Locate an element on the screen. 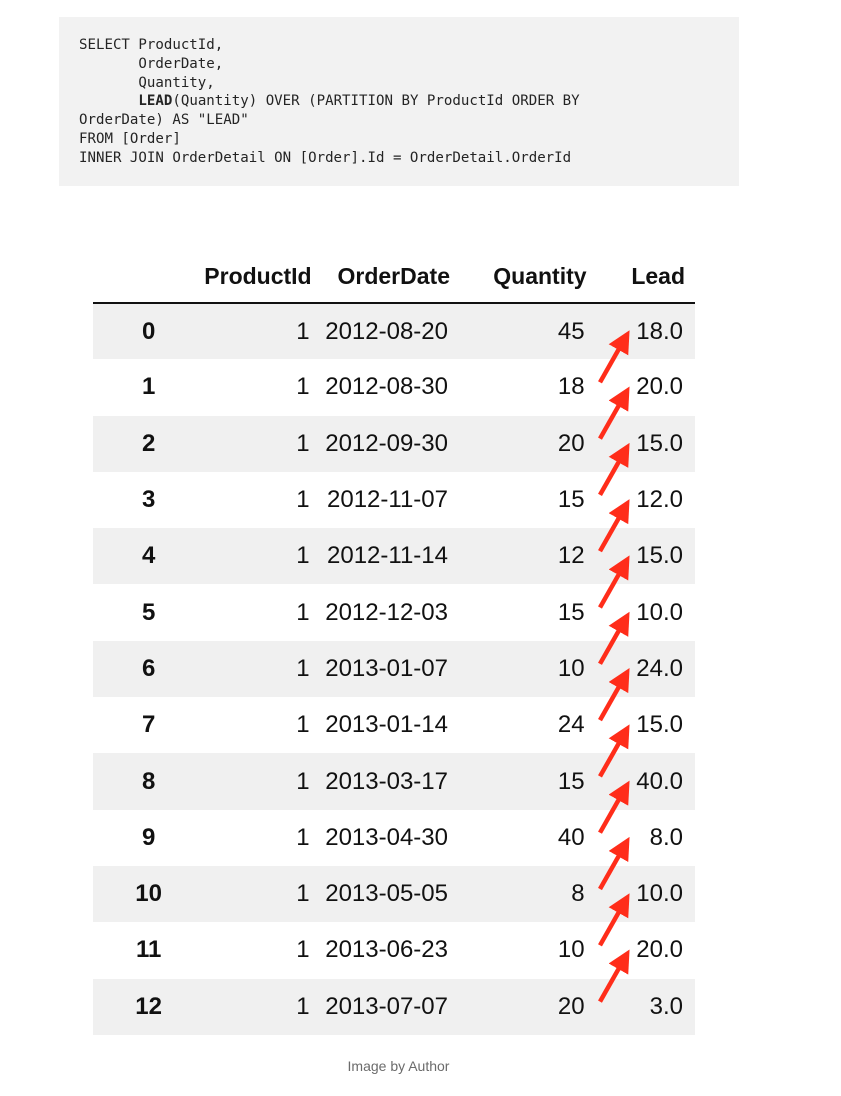  orderdate-cell: 2013-05-05 is located at coordinates (386, 894).